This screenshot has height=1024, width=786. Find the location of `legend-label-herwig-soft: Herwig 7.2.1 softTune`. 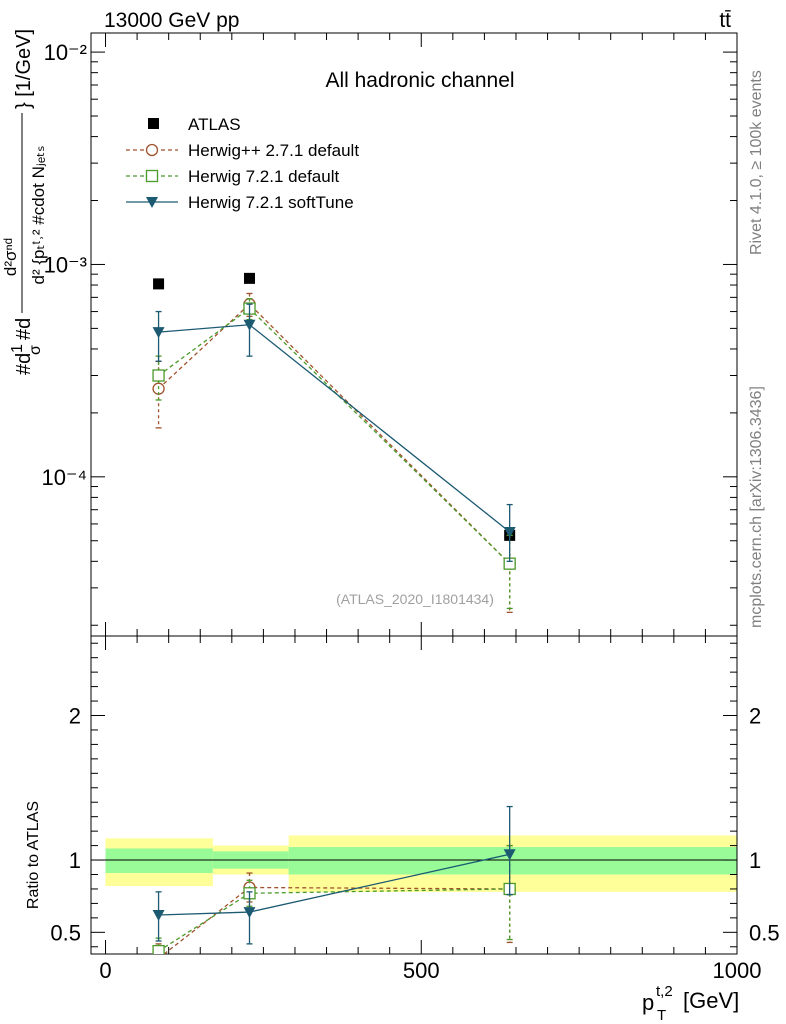

legend-label-herwig-soft: Herwig 7.2.1 softTune is located at coordinates (271, 202).